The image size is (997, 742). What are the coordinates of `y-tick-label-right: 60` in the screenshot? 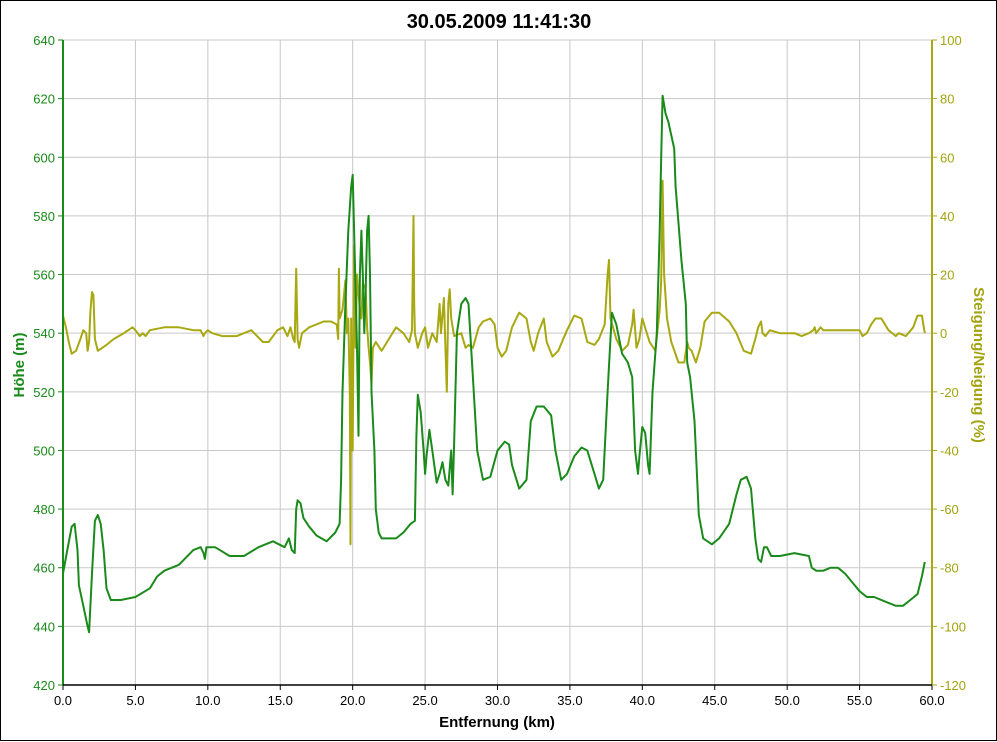 It's located at (947, 157).